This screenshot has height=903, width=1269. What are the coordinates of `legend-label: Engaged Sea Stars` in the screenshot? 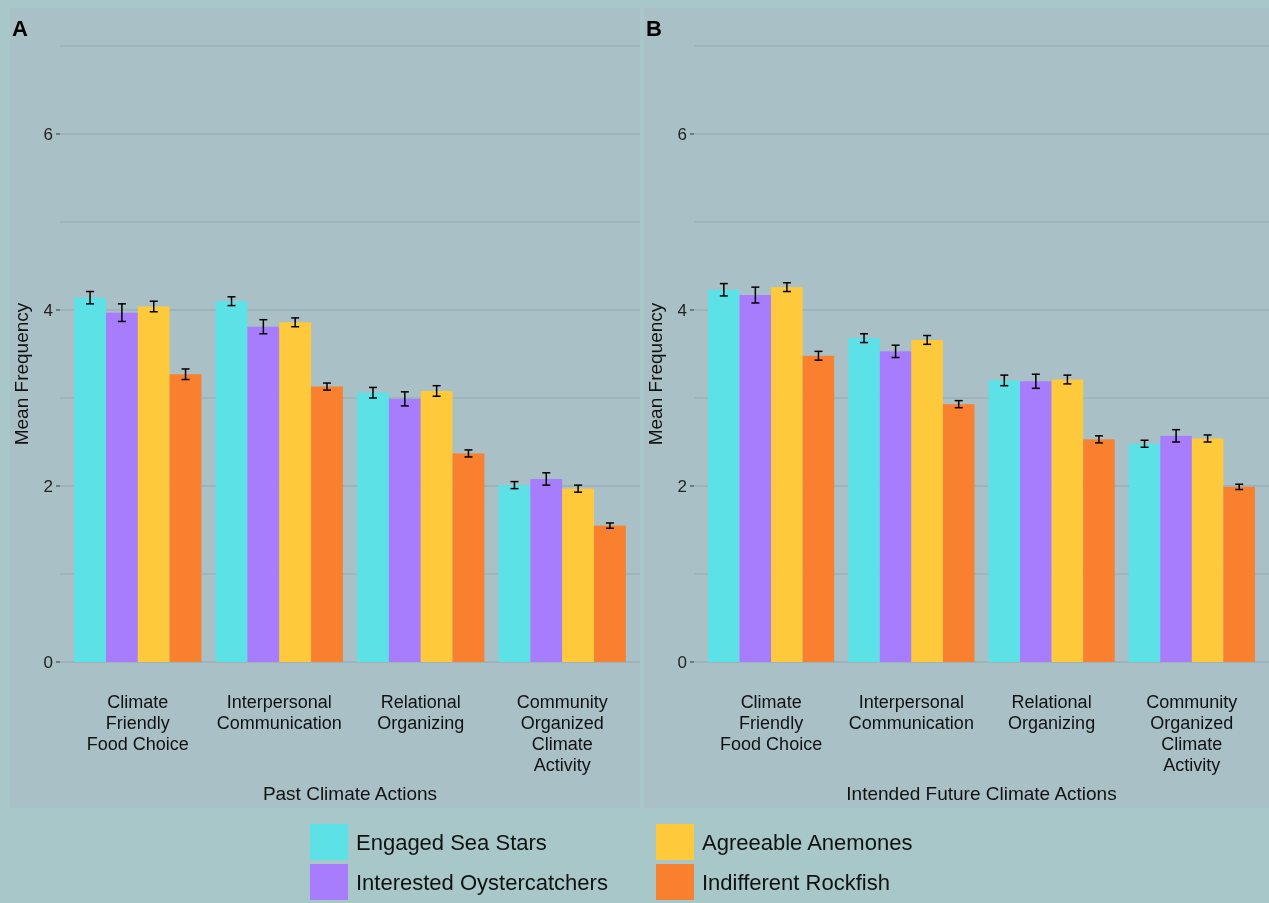 It's located at (451, 842).